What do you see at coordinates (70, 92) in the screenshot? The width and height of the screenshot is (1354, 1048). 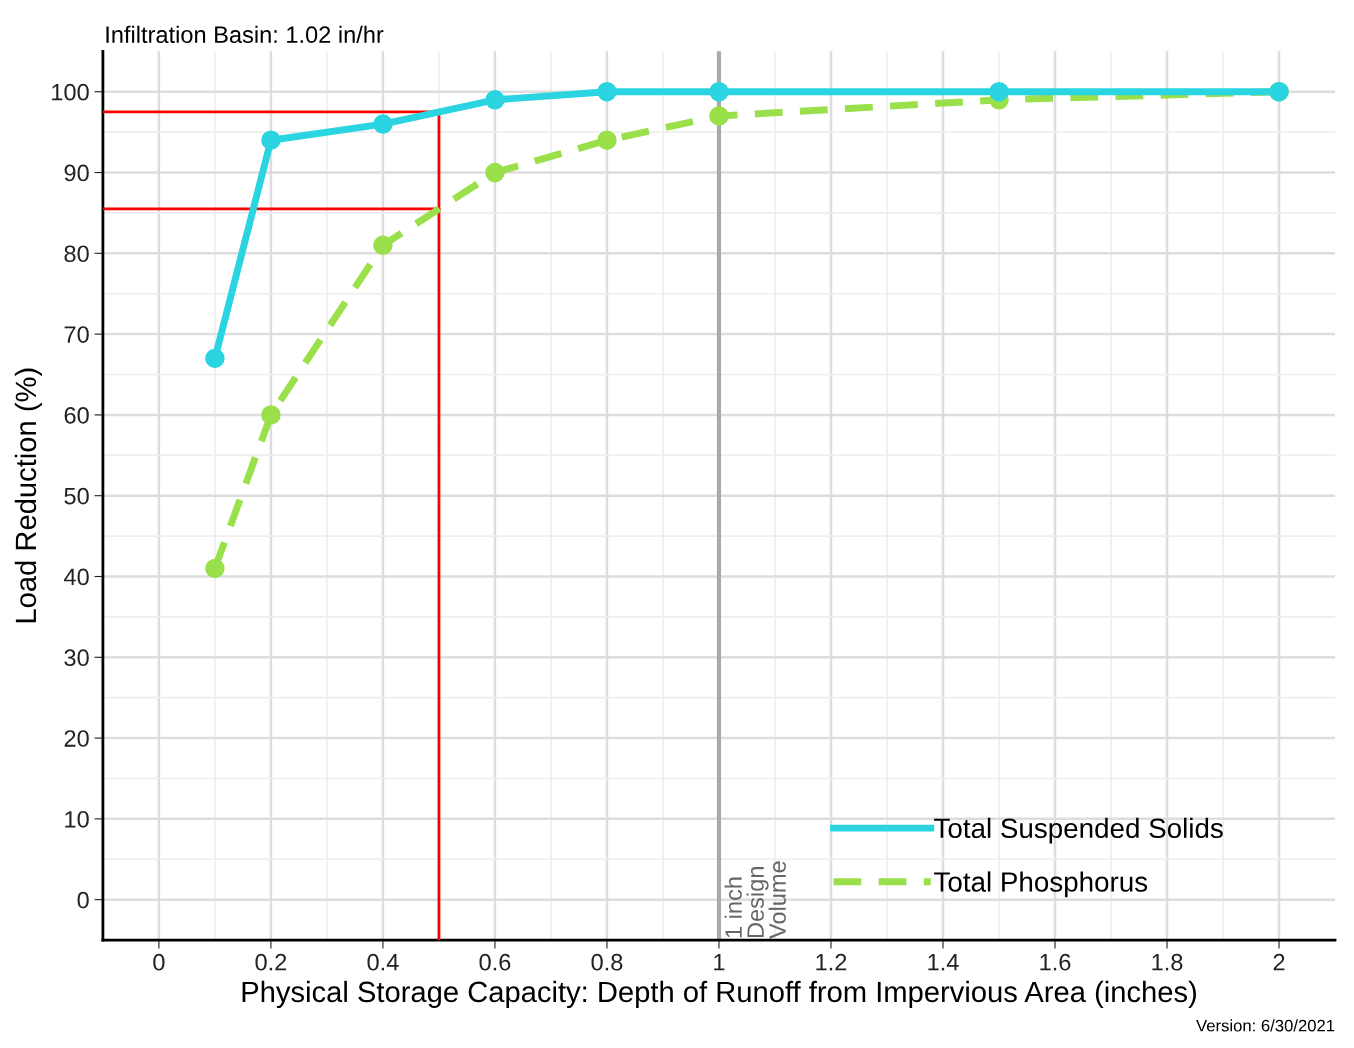 I see `y-tick-label: 100` at bounding box center [70, 92].